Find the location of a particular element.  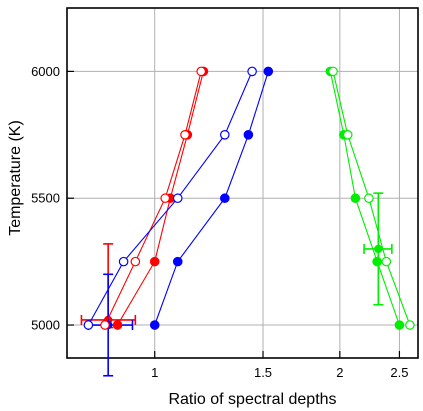

y-axis-label: Temperature (K) is located at coordinates (15, 178).